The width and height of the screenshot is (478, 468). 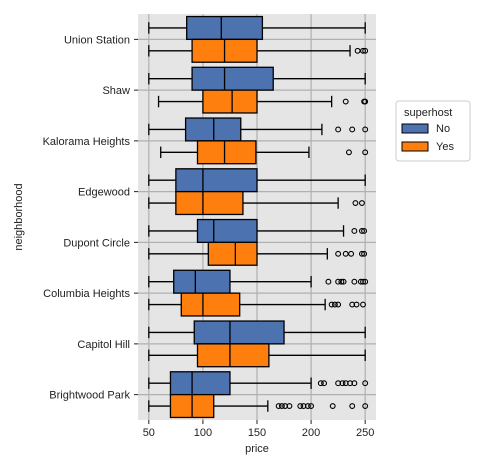 I want to click on x-tick-label: 100, so click(x=203, y=433).